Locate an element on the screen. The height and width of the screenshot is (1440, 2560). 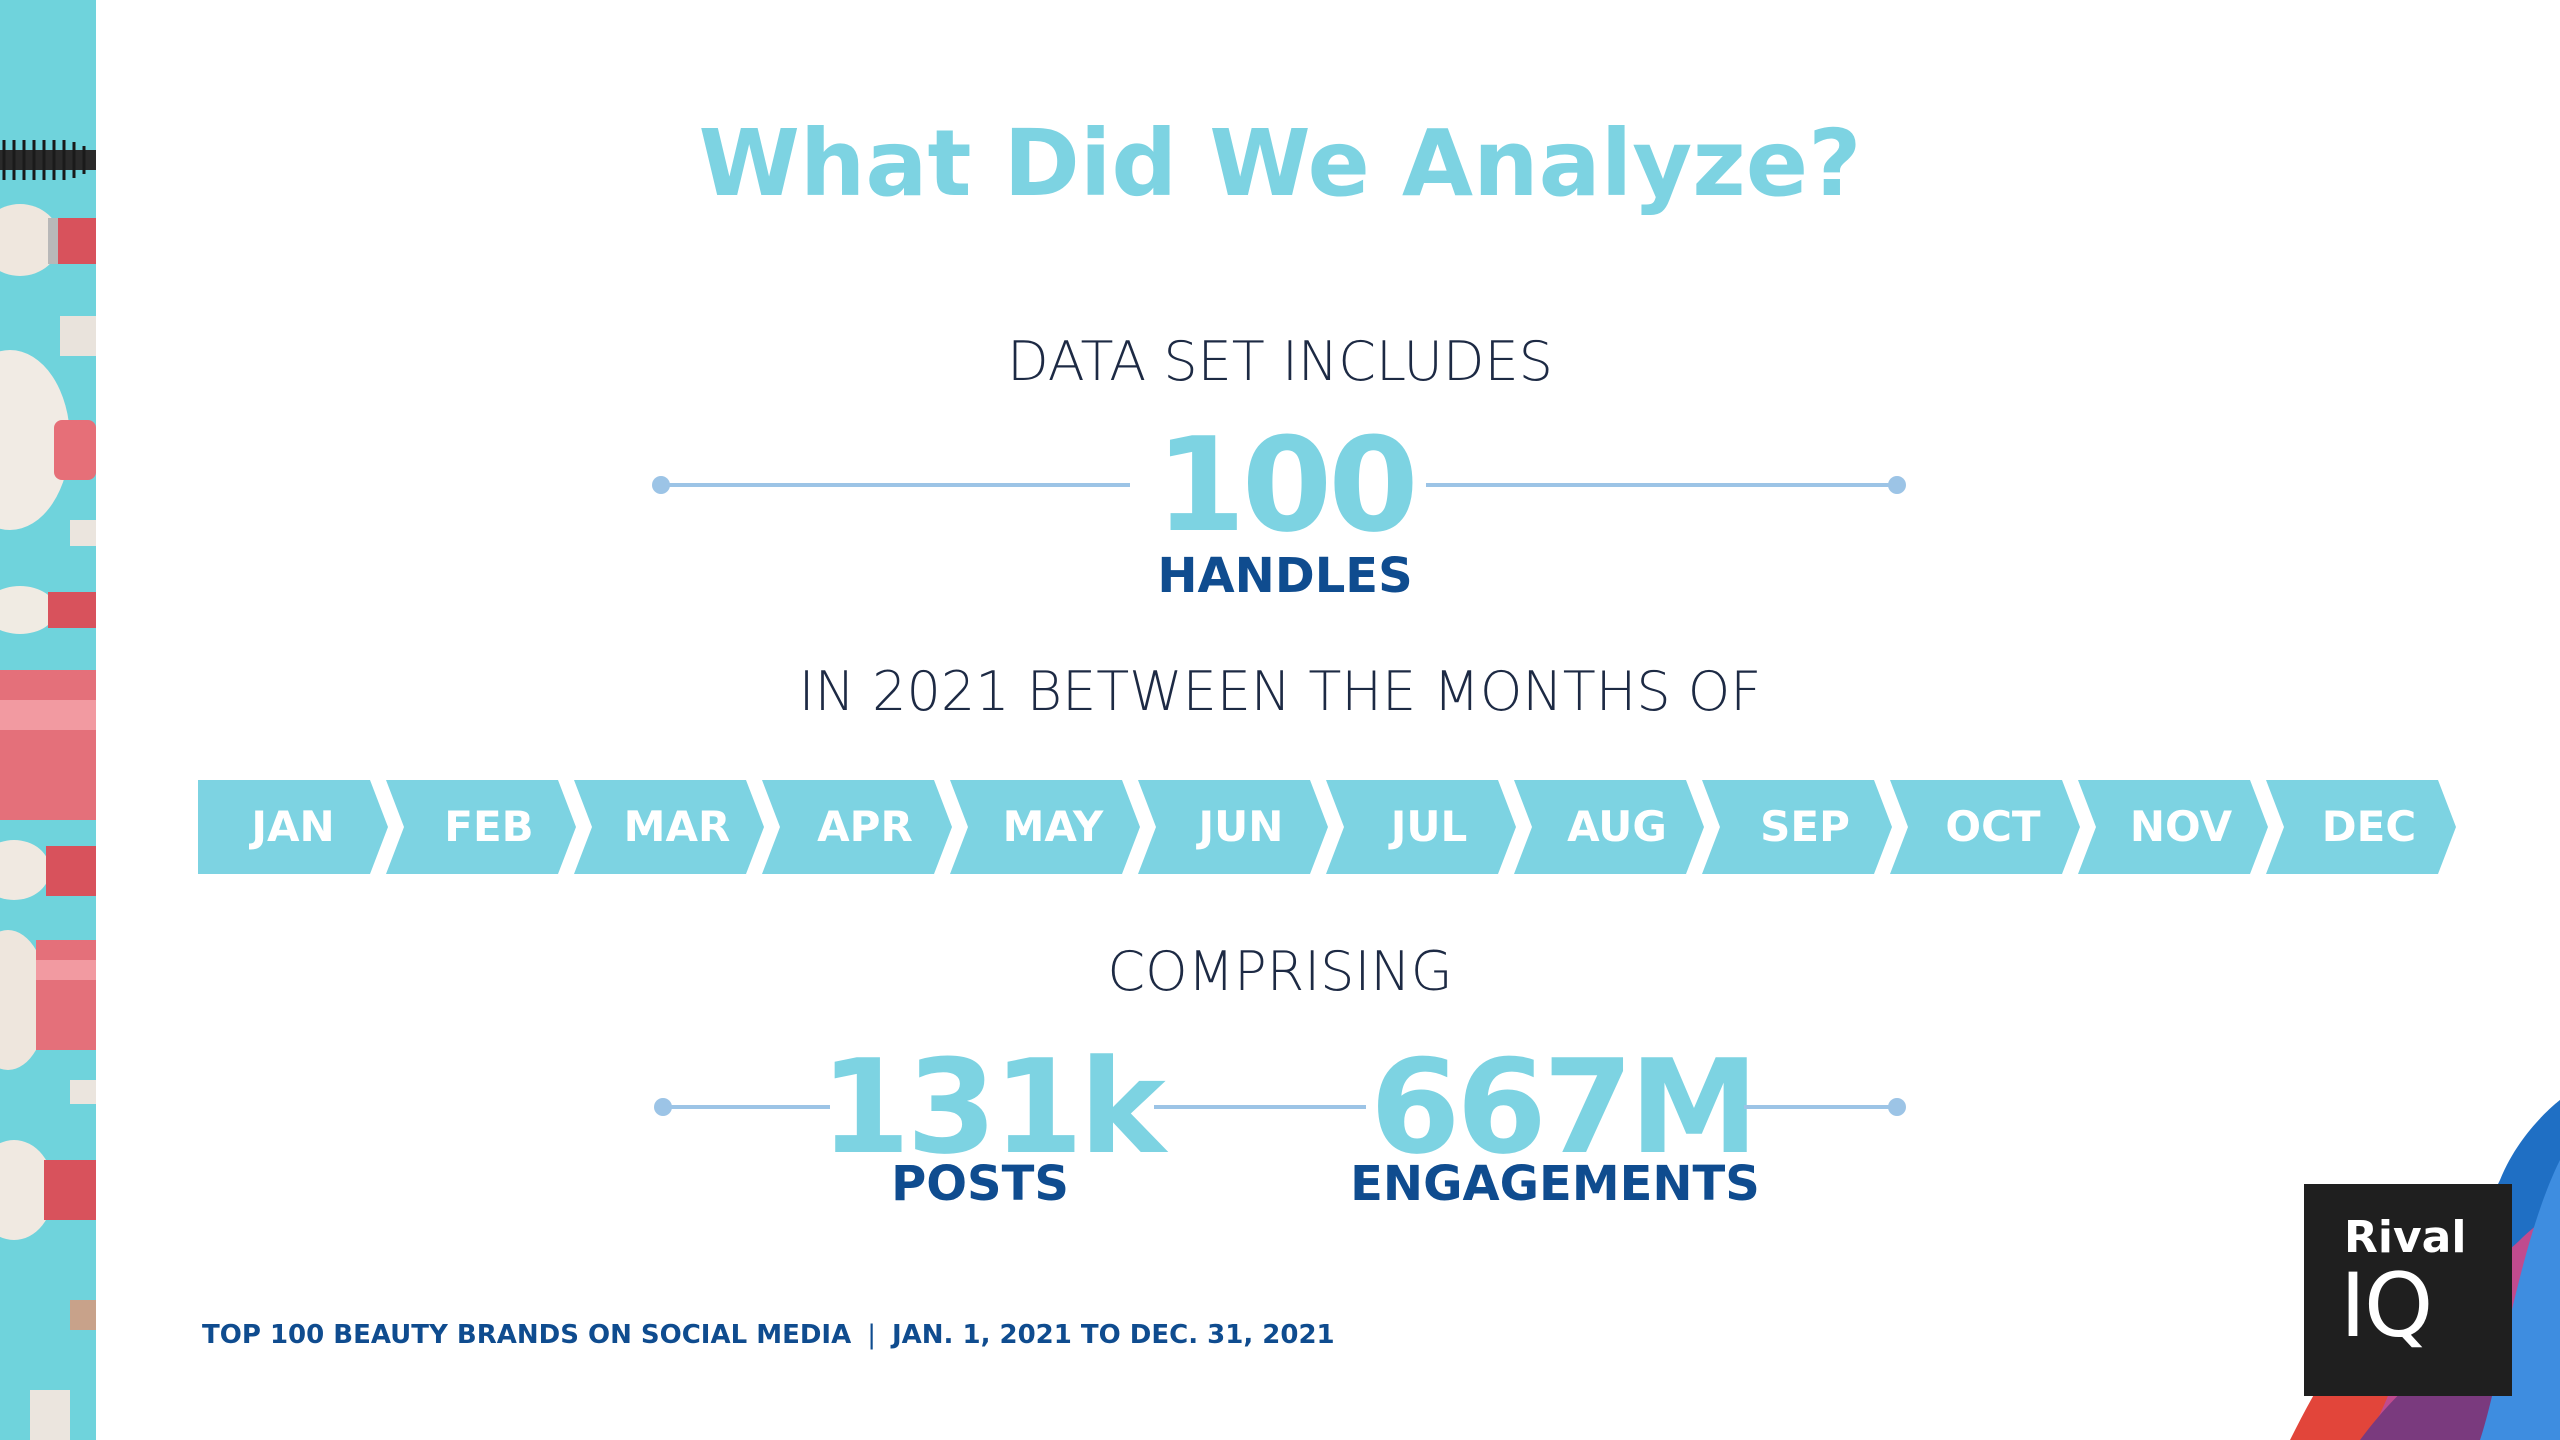
month-chevron-apr: APR is located at coordinates (860, 827).